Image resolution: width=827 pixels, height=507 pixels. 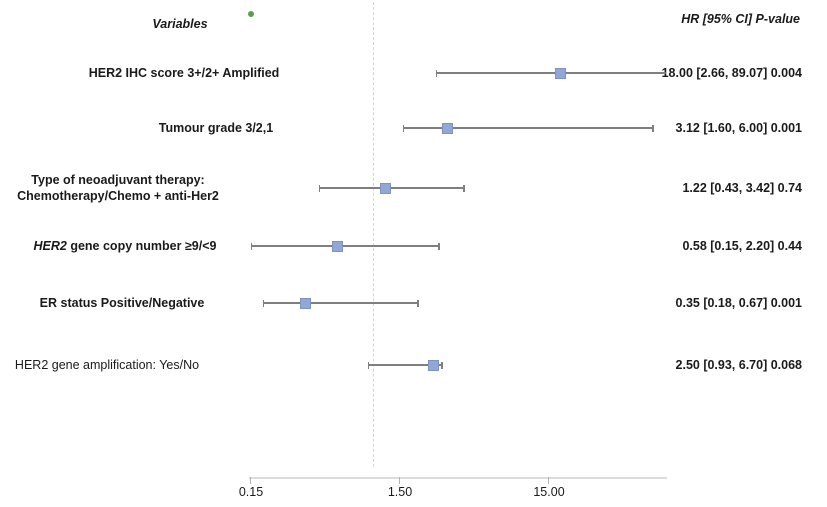 I want to click on row-label-line1: Type of neoadjuvant therapy:, so click(x=118, y=180).